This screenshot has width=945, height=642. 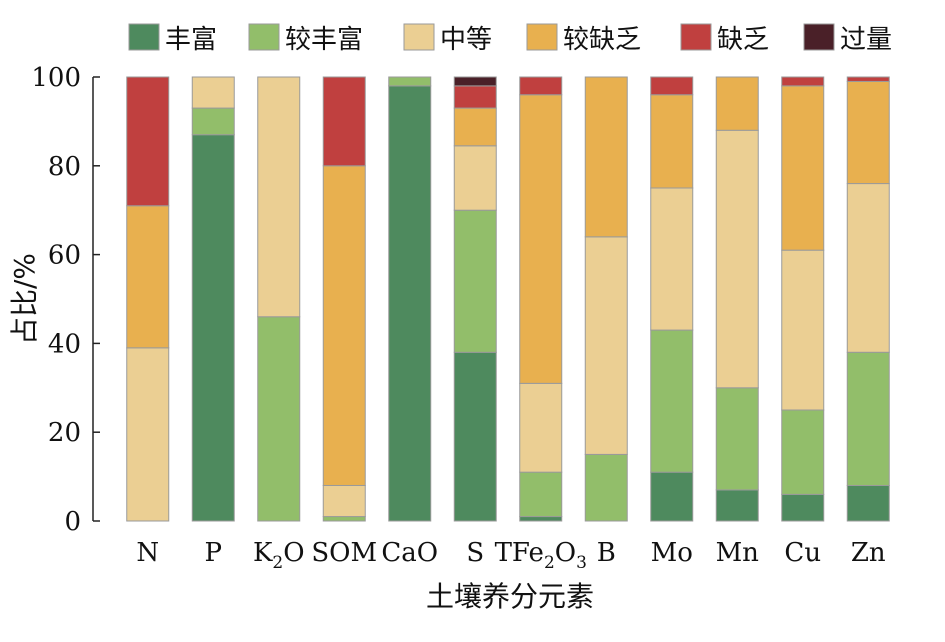 What do you see at coordinates (147, 553) in the screenshot?
I see `x-tick-label: N` at bounding box center [147, 553].